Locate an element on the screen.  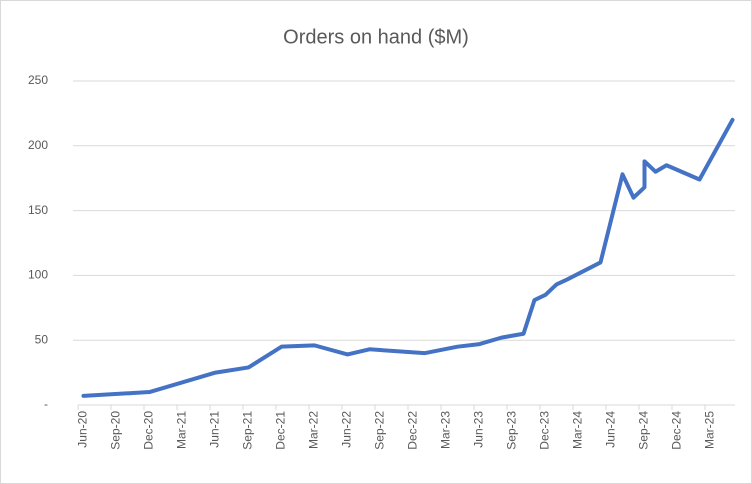
x-tick-label: Jun-21 is located at coordinates (215, 429).